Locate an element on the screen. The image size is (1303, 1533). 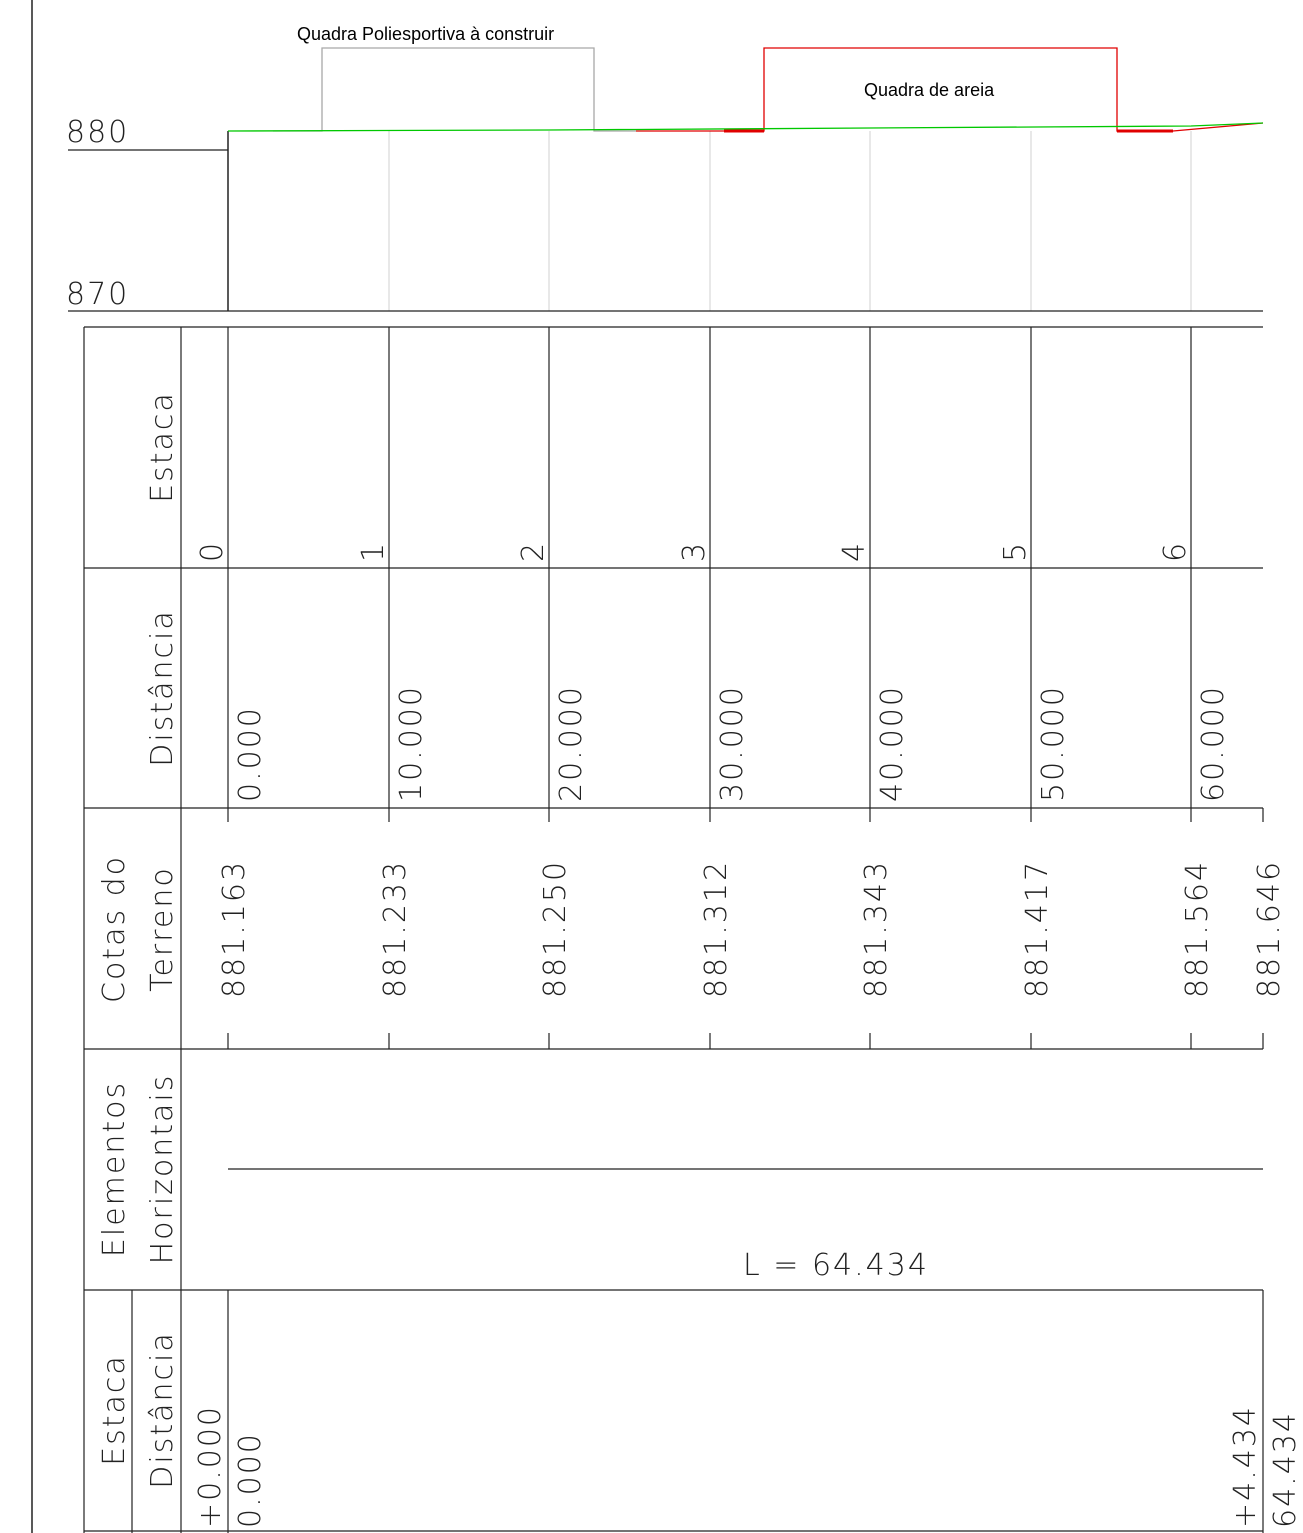
distance-value: 60.000 is located at coordinates (1213, 743).